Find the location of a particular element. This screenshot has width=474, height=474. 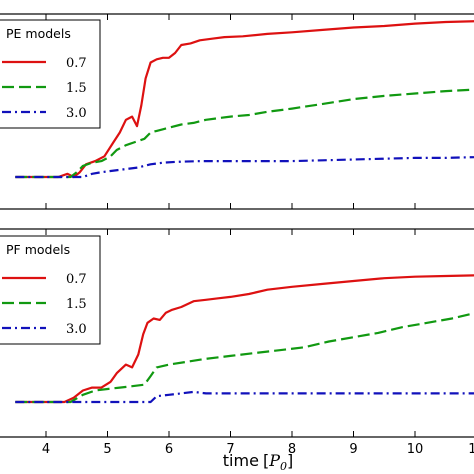

x-tick-label: 9 is located at coordinates (353, 449).